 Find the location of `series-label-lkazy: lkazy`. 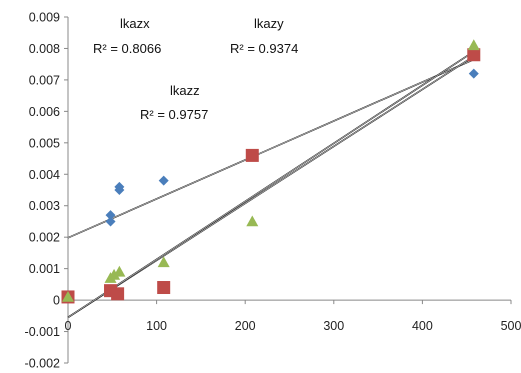

series-label-lkazy: lkazy is located at coordinates (269, 23).